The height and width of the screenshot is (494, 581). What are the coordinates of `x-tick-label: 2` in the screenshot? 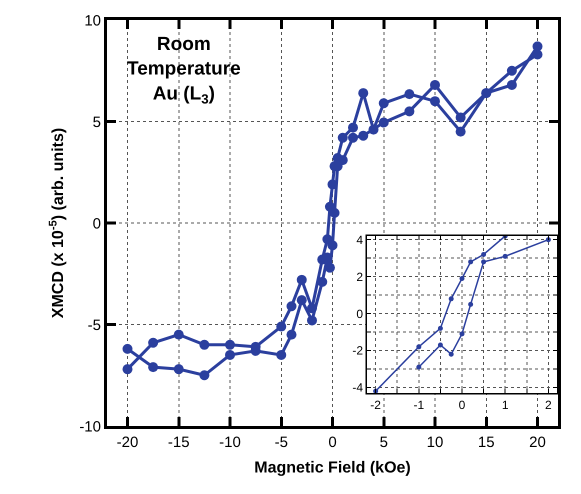 It's located at (548, 405).